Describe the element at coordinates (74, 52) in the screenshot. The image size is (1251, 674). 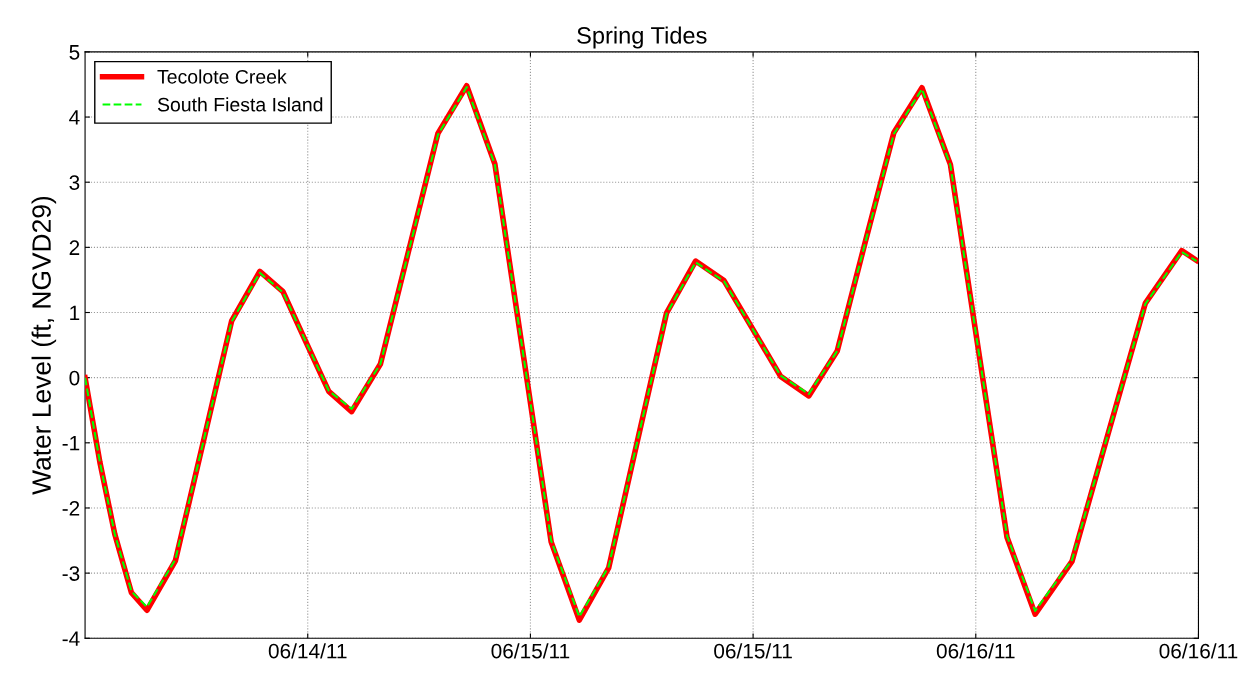
I see `y-tick-label: 5` at that location.